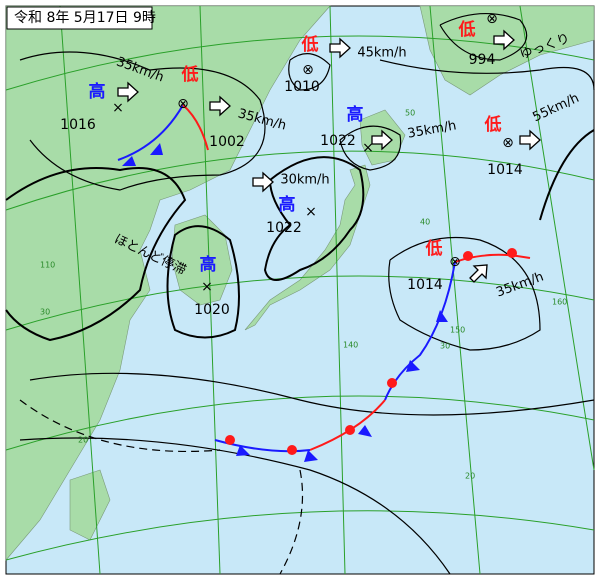 This screenshot has width=600, height=581. Describe the element at coordinates (212, 310) in the screenshot. I see `pressure: 1020` at that location.